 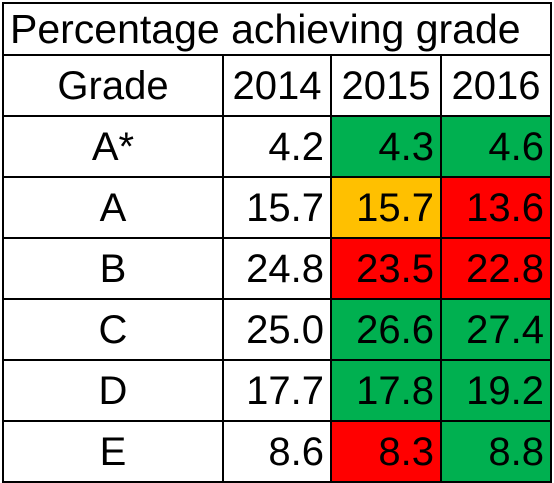 What do you see at coordinates (386, 390) in the screenshot?
I see `percentage-cell-2015: 17.8` at bounding box center [386, 390].